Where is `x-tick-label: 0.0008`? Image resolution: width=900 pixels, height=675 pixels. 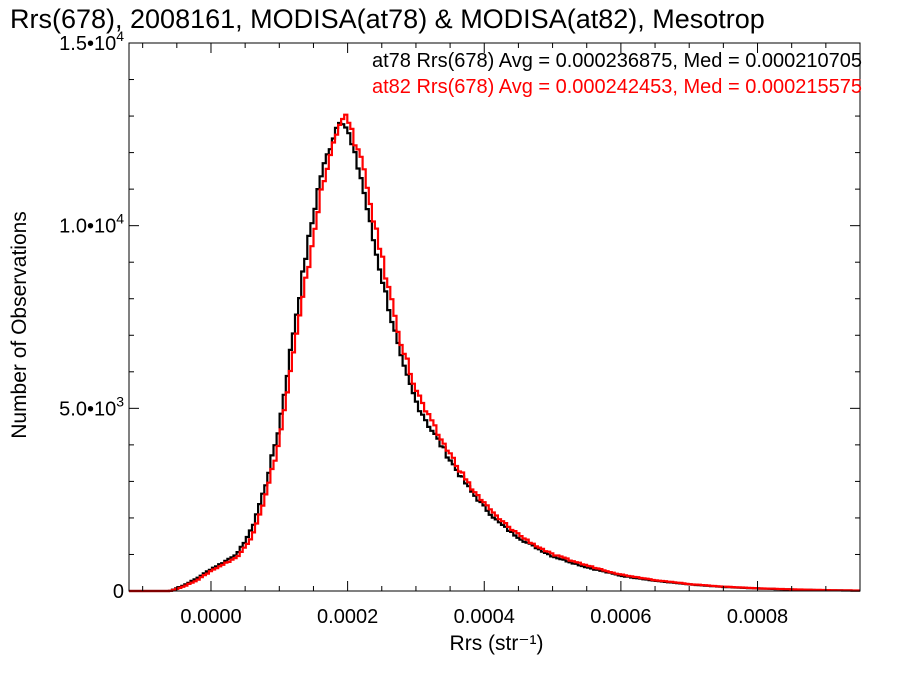
x-tick-label: 0.0008 is located at coordinates (757, 617).